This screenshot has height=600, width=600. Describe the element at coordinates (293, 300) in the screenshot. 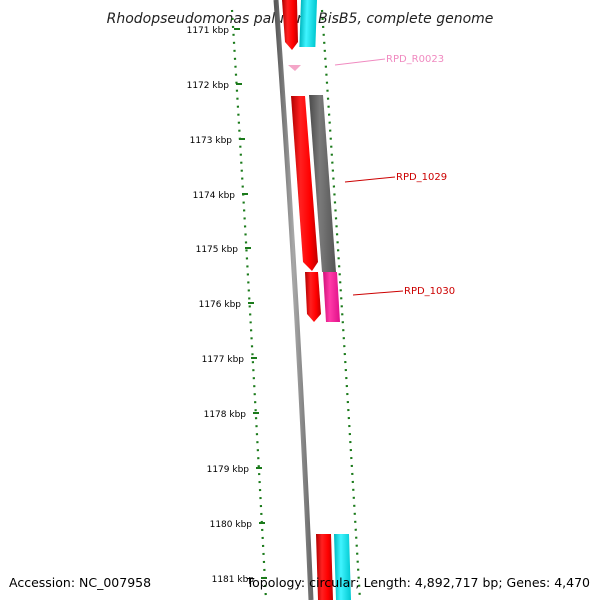

I see `genome-backbone` at that location.